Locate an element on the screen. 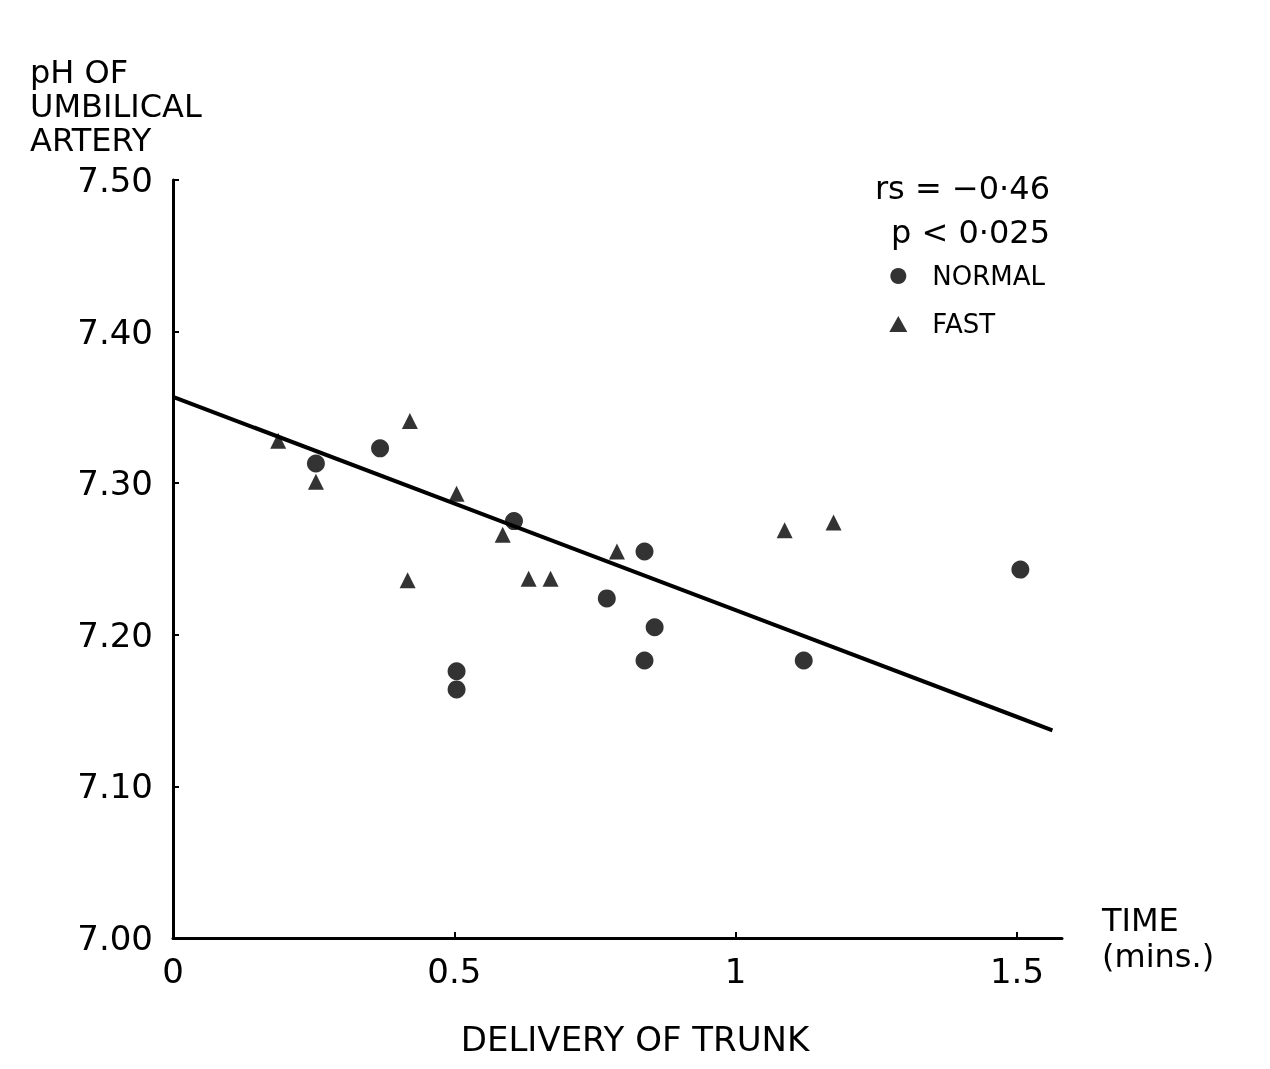 The height and width of the screenshot is (1069, 1270). y-tick-label: 7.40 is located at coordinates (115, 331).